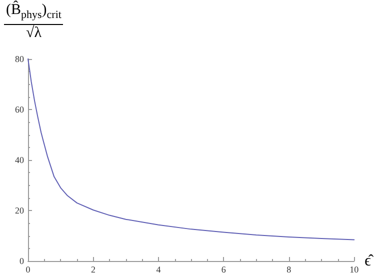 The image size is (374, 275). Describe the element at coordinates (22, 261) in the screenshot. I see `y-tick-label: 0` at that location.